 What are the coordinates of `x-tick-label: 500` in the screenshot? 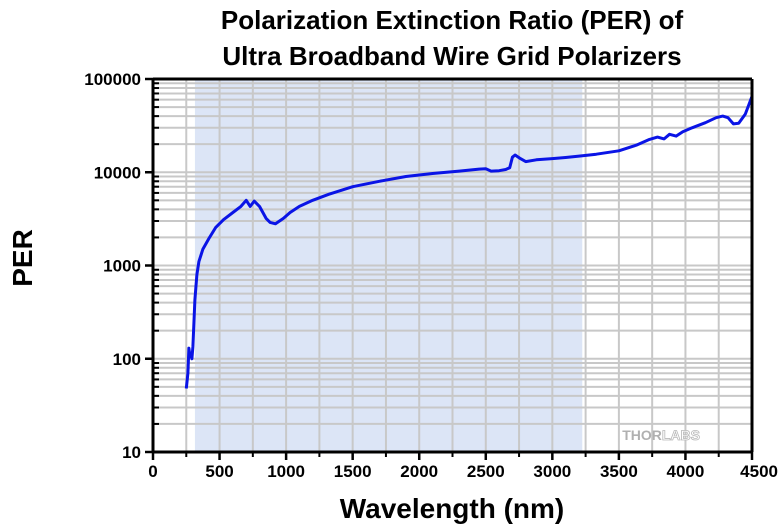 It's located at (219, 471).